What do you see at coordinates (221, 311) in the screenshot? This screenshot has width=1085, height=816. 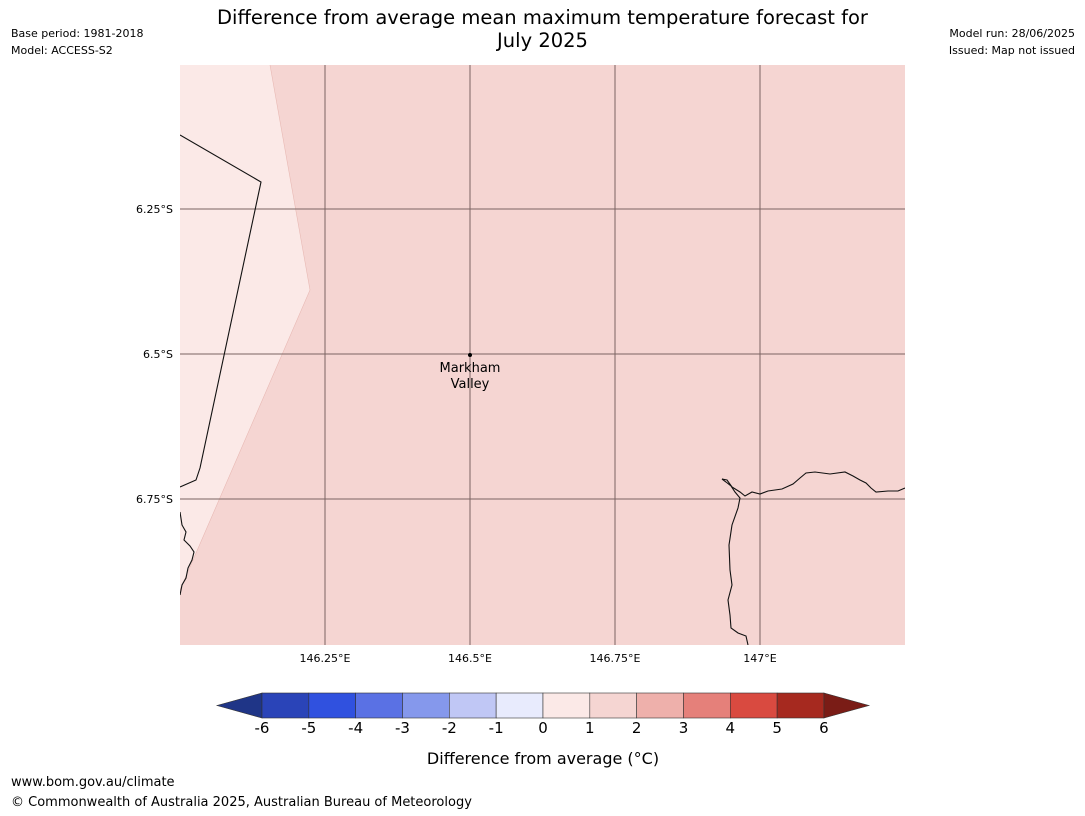 I see `region-boundary-line` at bounding box center [221, 311].